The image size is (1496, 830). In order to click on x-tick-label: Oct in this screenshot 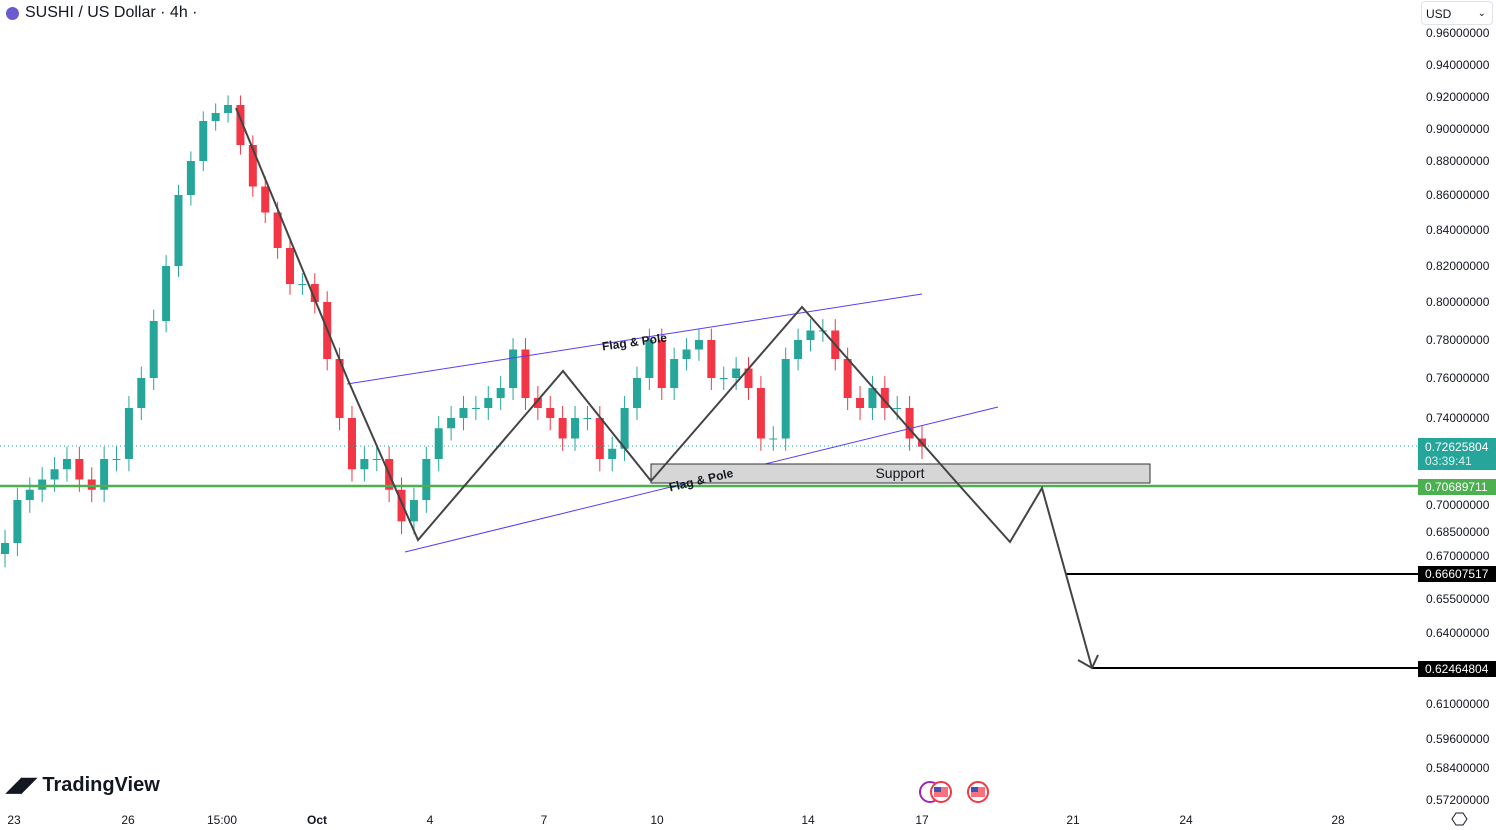, I will do `click(317, 820)`.